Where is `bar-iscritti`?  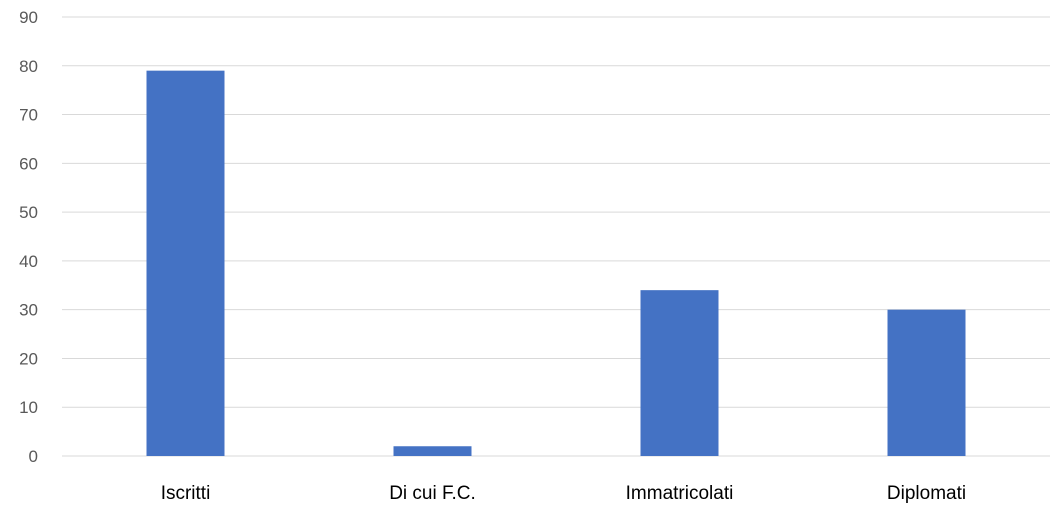
bar-iscritti is located at coordinates (185, 263).